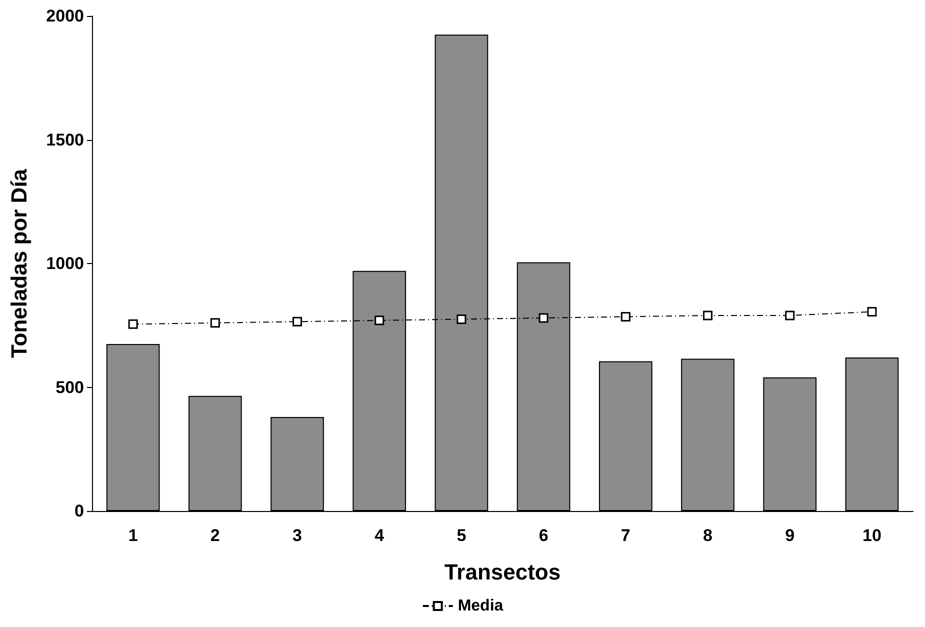 The height and width of the screenshot is (627, 925). What do you see at coordinates (19, 263) in the screenshot?
I see `y-axis-title: Toneladas por Día` at bounding box center [19, 263].